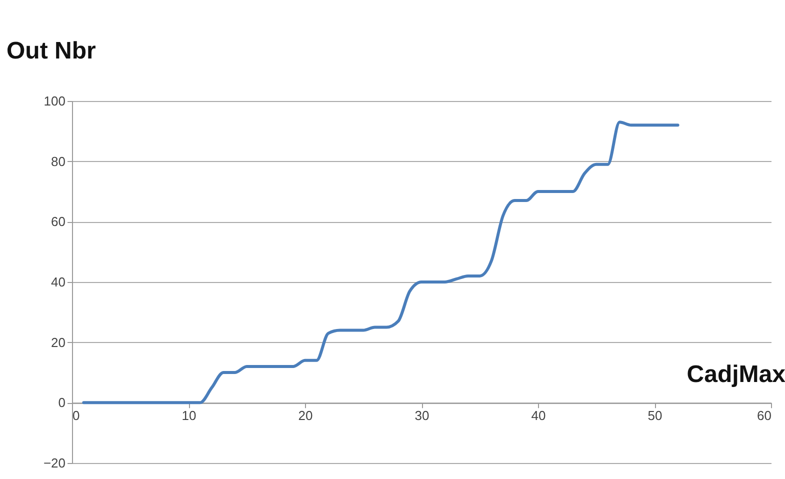  Describe the element at coordinates (735, 374) in the screenshot. I see `x-axis-title: CadjMax` at that location.